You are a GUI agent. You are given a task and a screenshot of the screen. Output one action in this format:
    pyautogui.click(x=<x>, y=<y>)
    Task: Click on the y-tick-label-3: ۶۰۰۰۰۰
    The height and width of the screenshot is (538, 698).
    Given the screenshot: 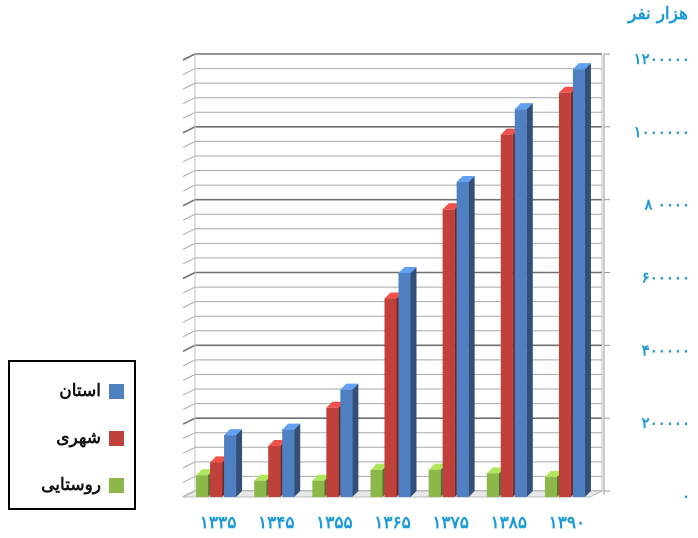 What is the action you would take?
    pyautogui.click(x=666, y=278)
    